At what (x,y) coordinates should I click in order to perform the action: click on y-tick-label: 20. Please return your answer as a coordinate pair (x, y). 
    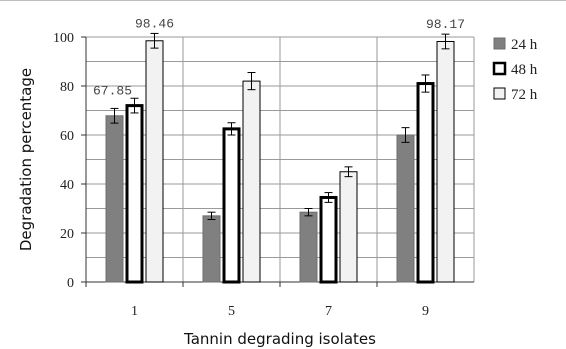
    Looking at the image, I should click on (67, 234).